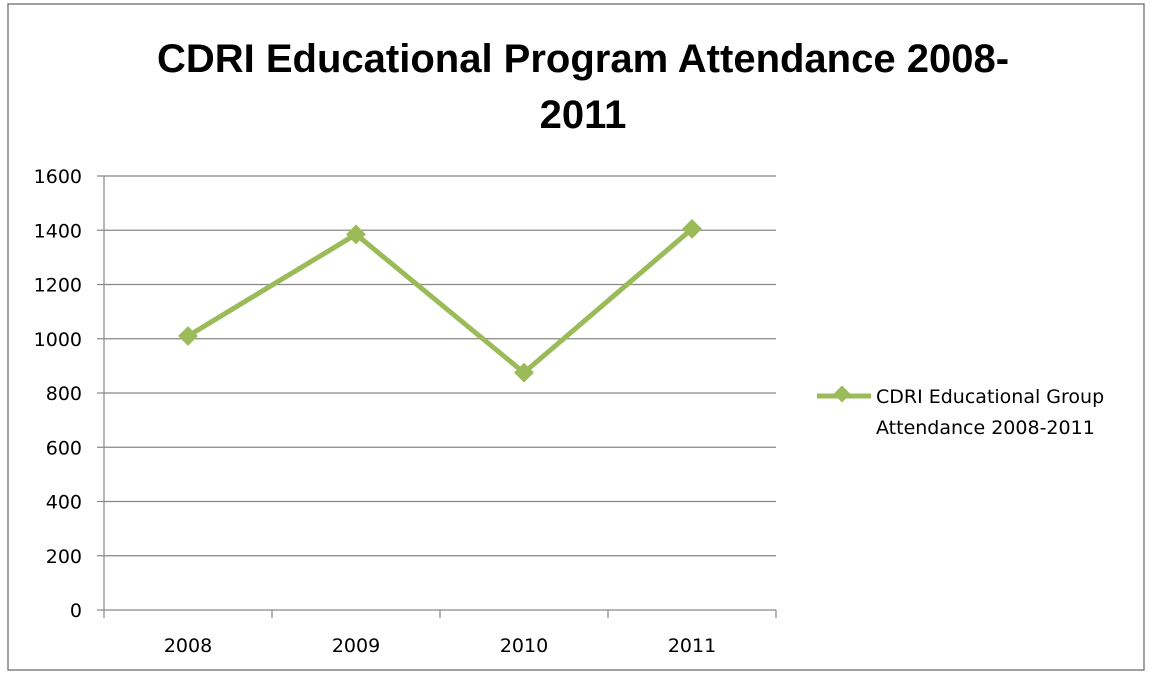  I want to click on y-tick-label: 400, so click(64, 503).